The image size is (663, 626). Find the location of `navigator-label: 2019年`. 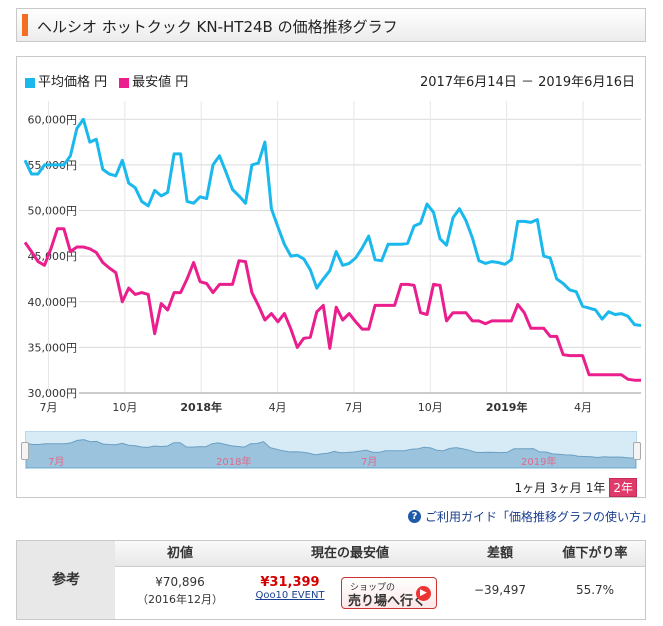

navigator-label: 2019年 is located at coordinates (538, 461).